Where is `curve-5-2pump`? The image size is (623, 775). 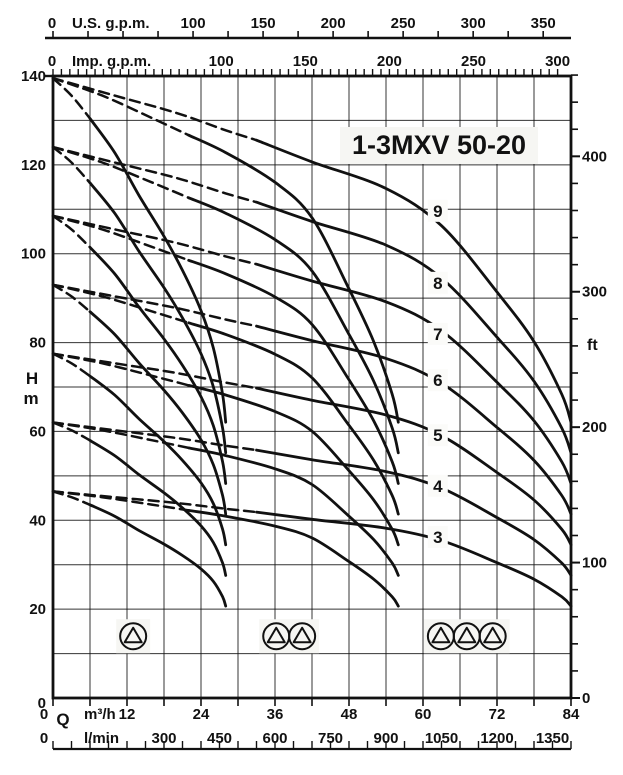 curve-5-2pump is located at coordinates (293, 465).